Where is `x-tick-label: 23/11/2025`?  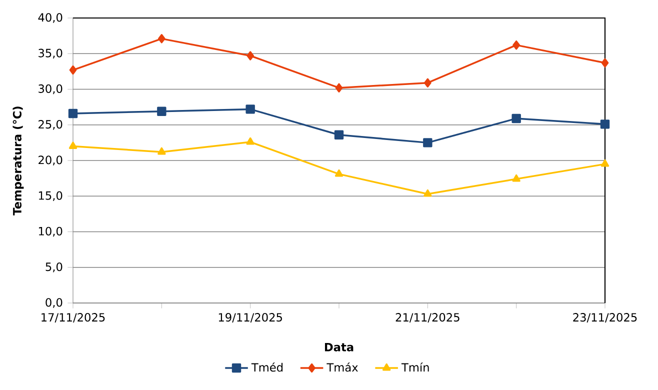
x-tick-label: 23/11/2025 is located at coordinates (605, 317).